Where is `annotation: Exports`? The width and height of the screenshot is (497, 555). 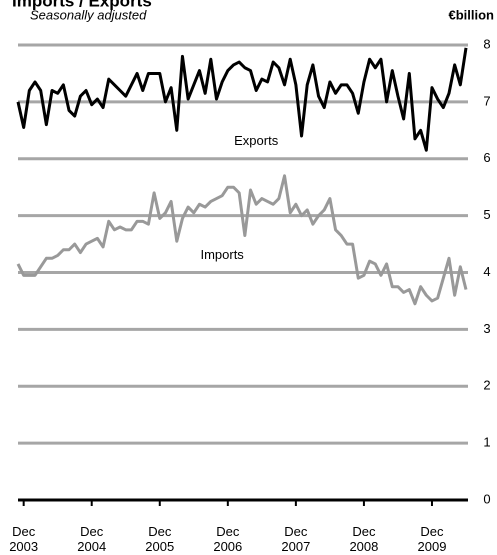
annotation: Exports is located at coordinates (256, 140).